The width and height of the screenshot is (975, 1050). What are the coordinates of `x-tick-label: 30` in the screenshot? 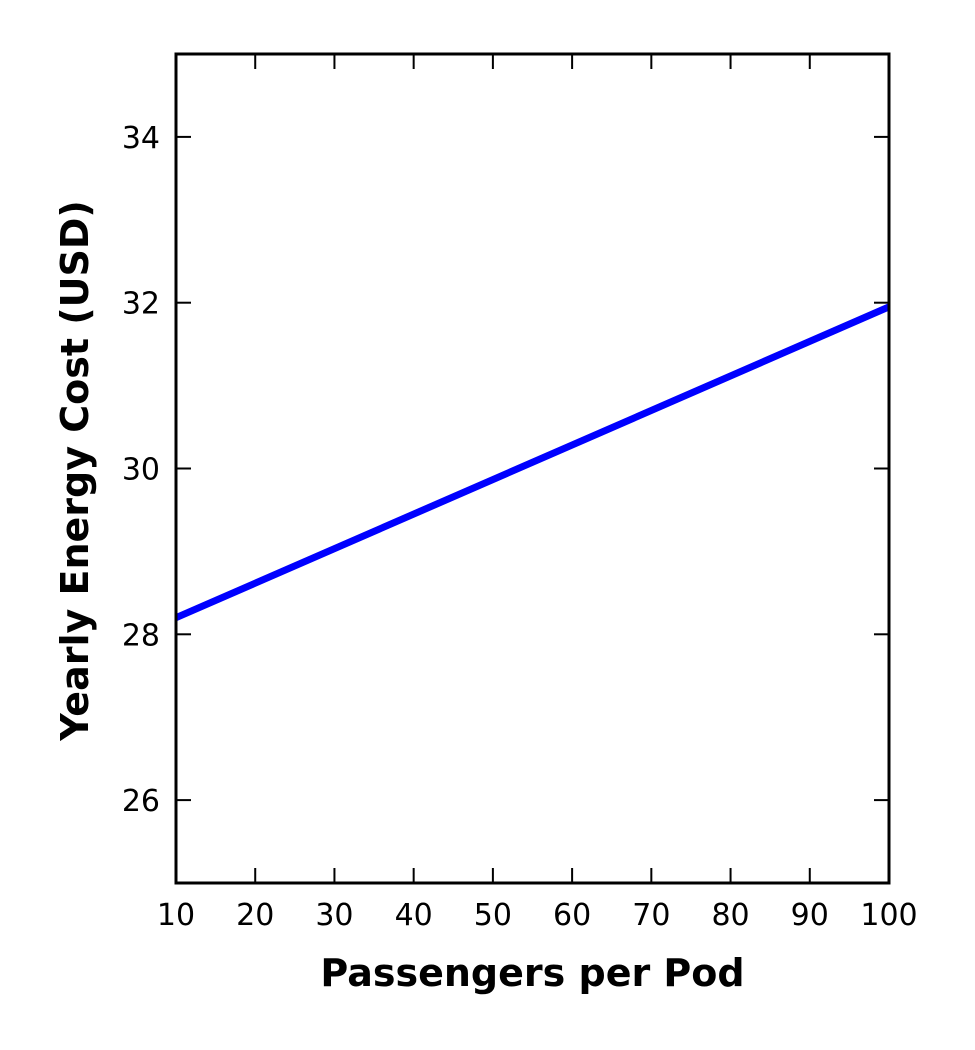 It's located at (334, 915).